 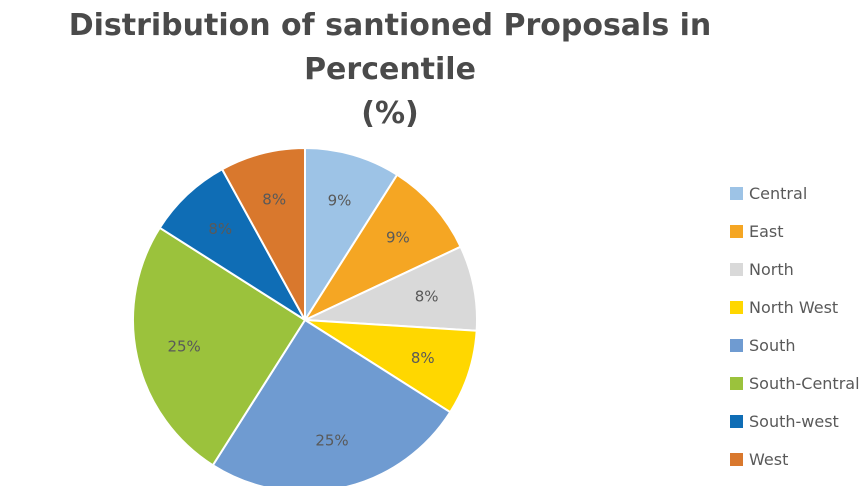 I want to click on pie-slice-south, so click(x=331, y=402).